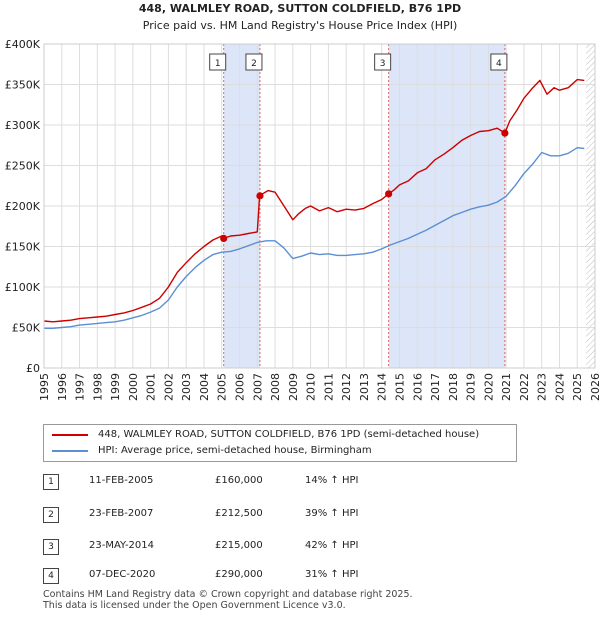 This screenshot has height=620, width=600. Describe the element at coordinates (506, 387) in the screenshot. I see `x-tick-label: 2021` at that location.